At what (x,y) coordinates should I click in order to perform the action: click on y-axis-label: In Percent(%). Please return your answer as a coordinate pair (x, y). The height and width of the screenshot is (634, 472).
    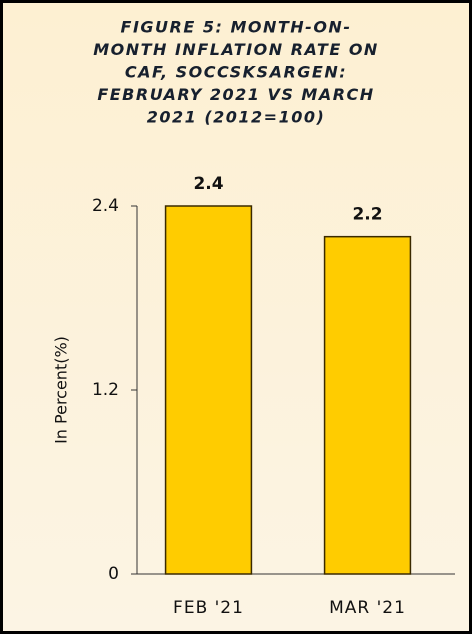
    Looking at the image, I should click on (61, 390).